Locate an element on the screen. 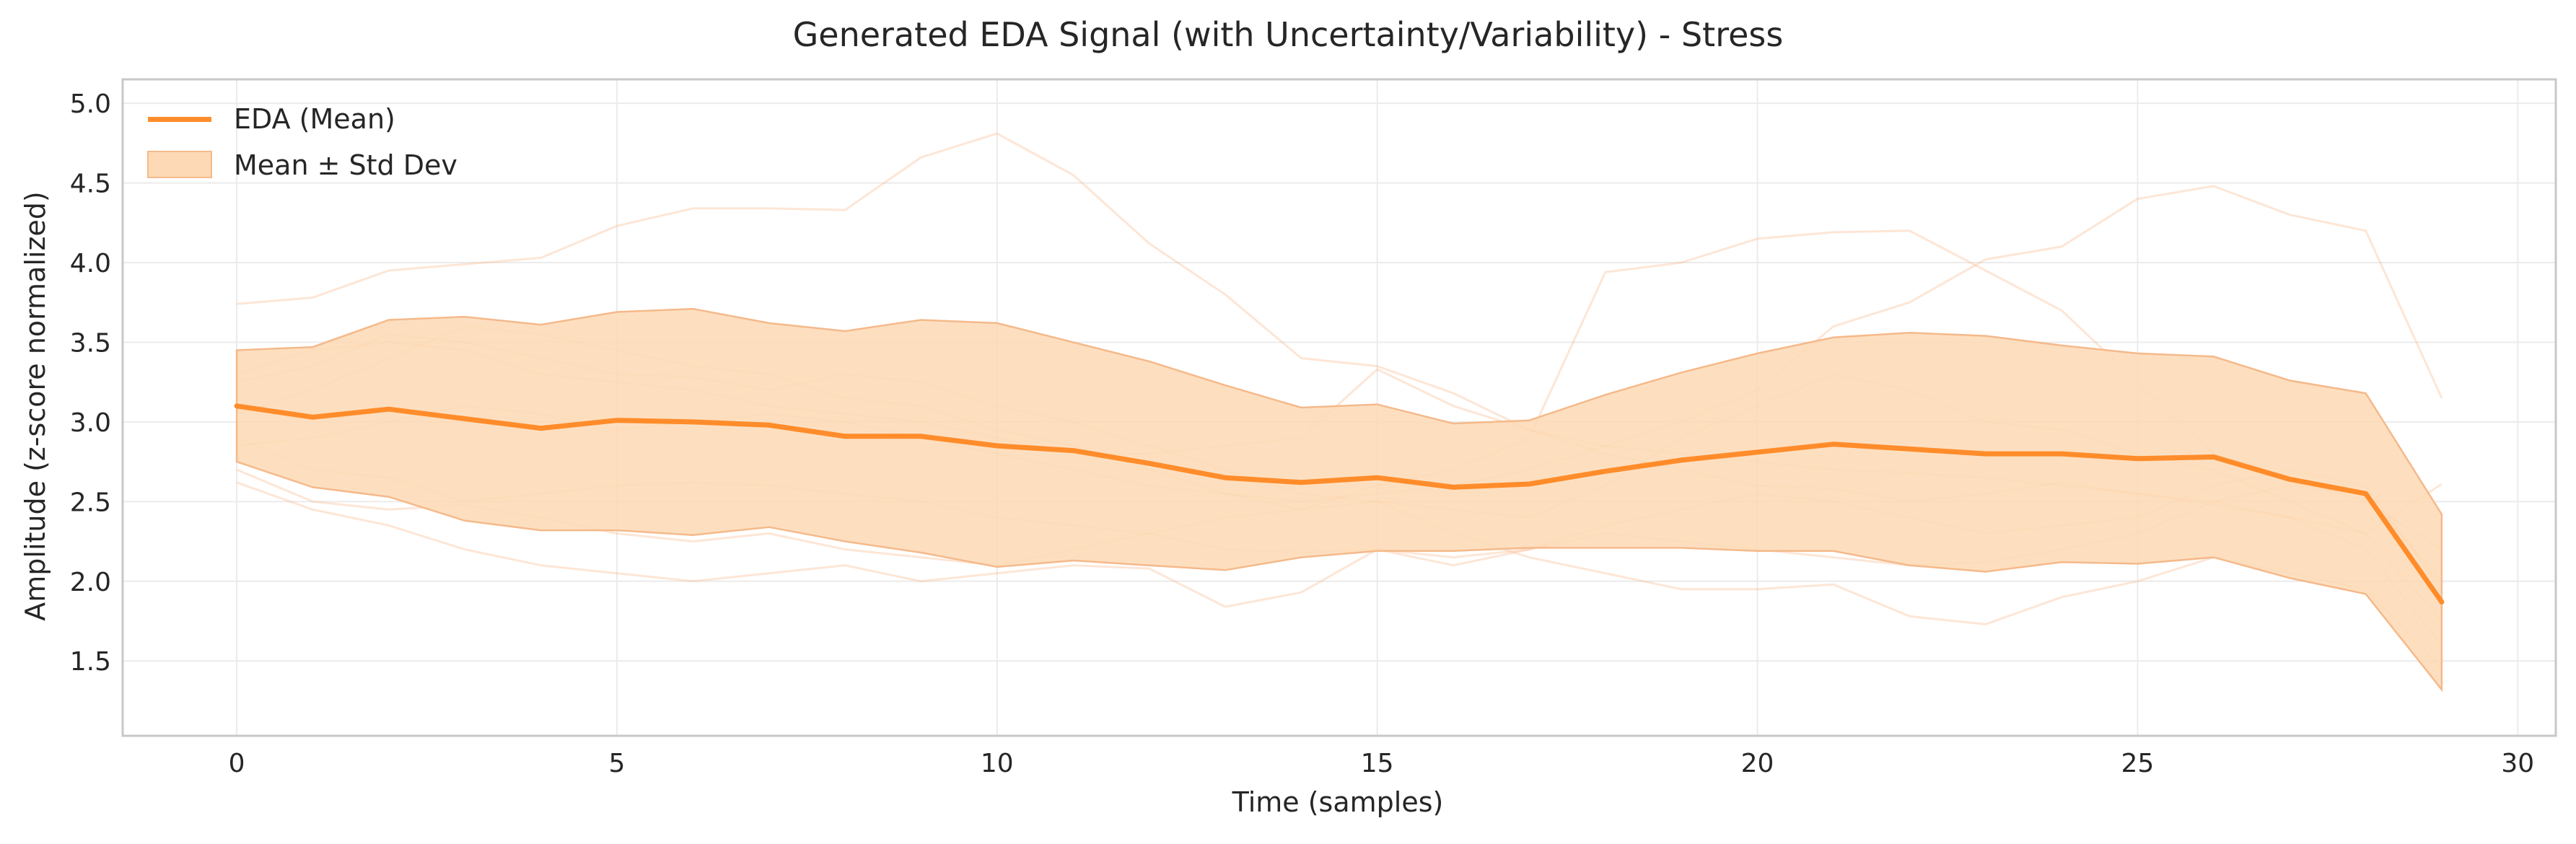 The height and width of the screenshot is (844, 2576). legend-band-label: Mean ± Std Dev is located at coordinates (345, 165).